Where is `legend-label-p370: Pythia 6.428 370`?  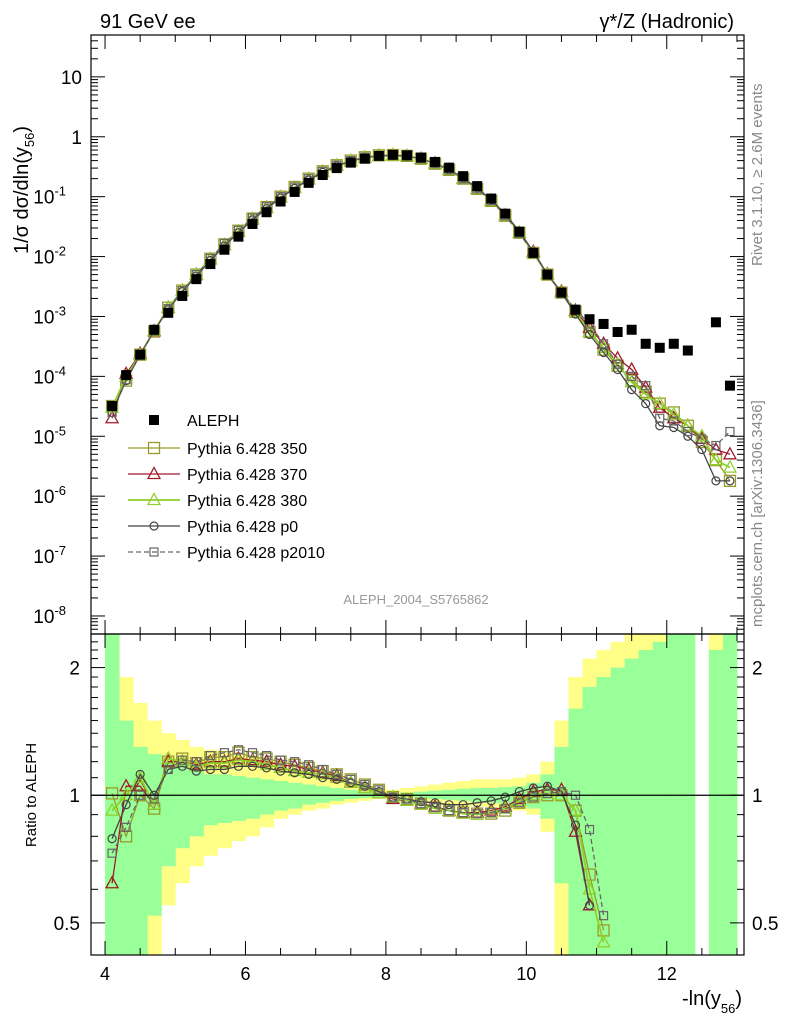 legend-label-p370: Pythia 6.428 370 is located at coordinates (247, 475).